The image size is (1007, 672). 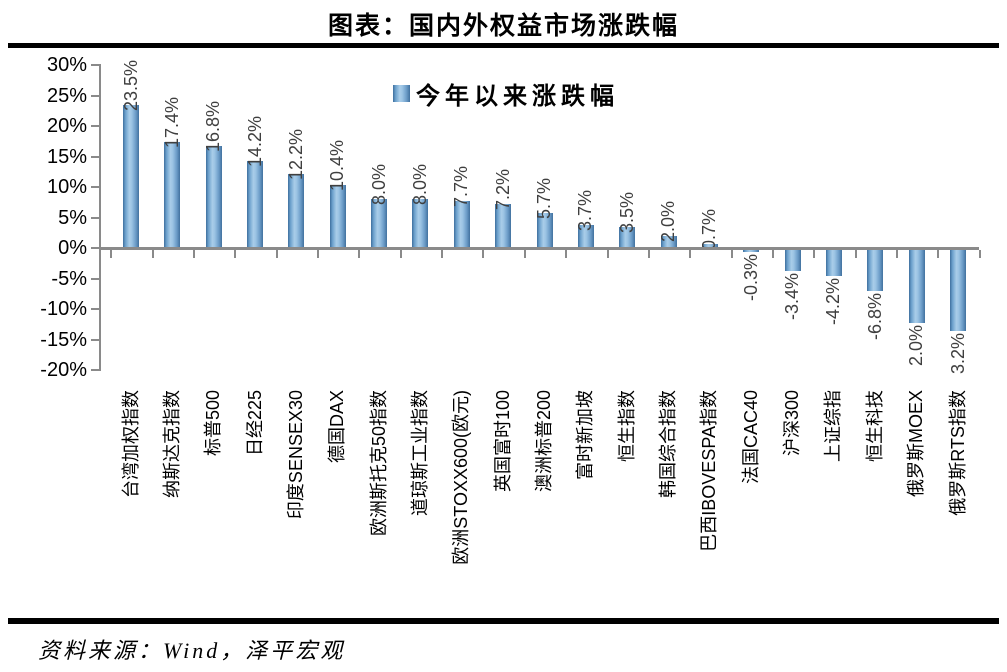 What do you see at coordinates (171, 444) in the screenshot?
I see `category-label: 纳斯达克指数` at bounding box center [171, 444].